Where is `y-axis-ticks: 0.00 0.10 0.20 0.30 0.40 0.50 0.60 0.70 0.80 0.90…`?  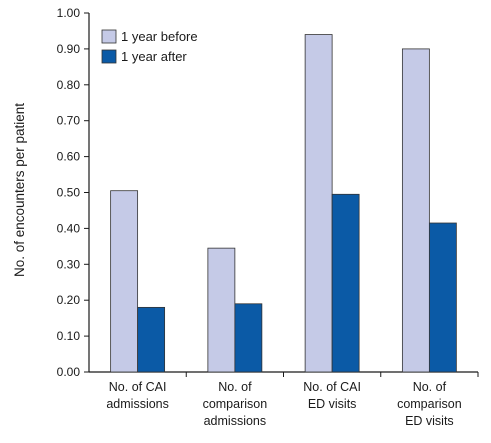
y-axis-ticks: 0.00 0.10 0.20 0.30 0.40 0.50 0.60 0.70 0.80 0.90… is located at coordinates (73, 192).